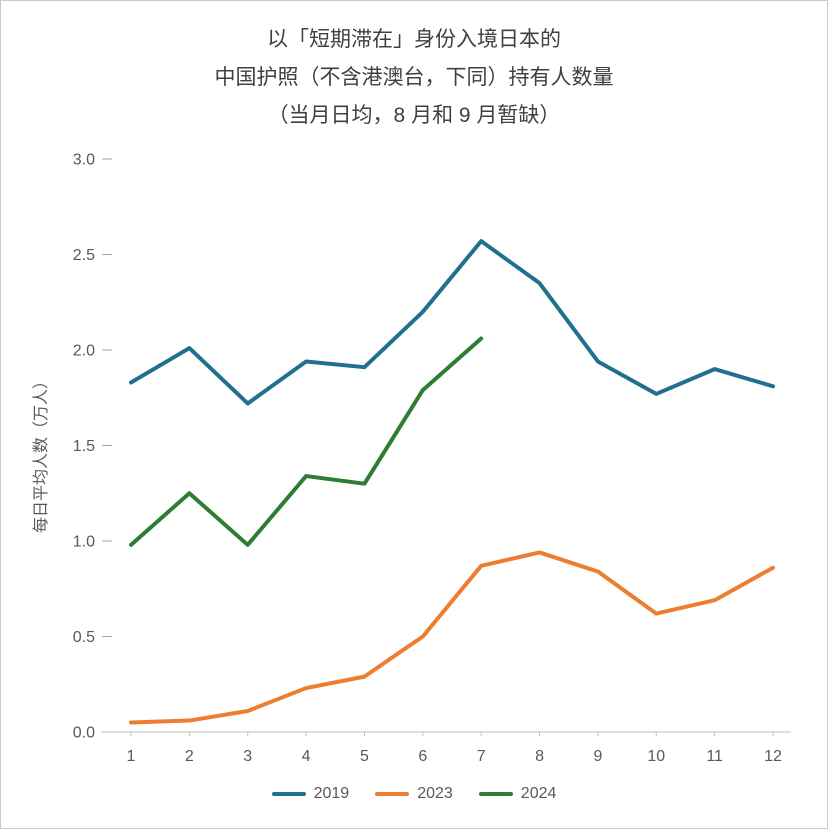 This screenshot has height=829, width=828. What do you see at coordinates (331, 793) in the screenshot?
I see `legend-label-2019: 2019` at bounding box center [331, 793].